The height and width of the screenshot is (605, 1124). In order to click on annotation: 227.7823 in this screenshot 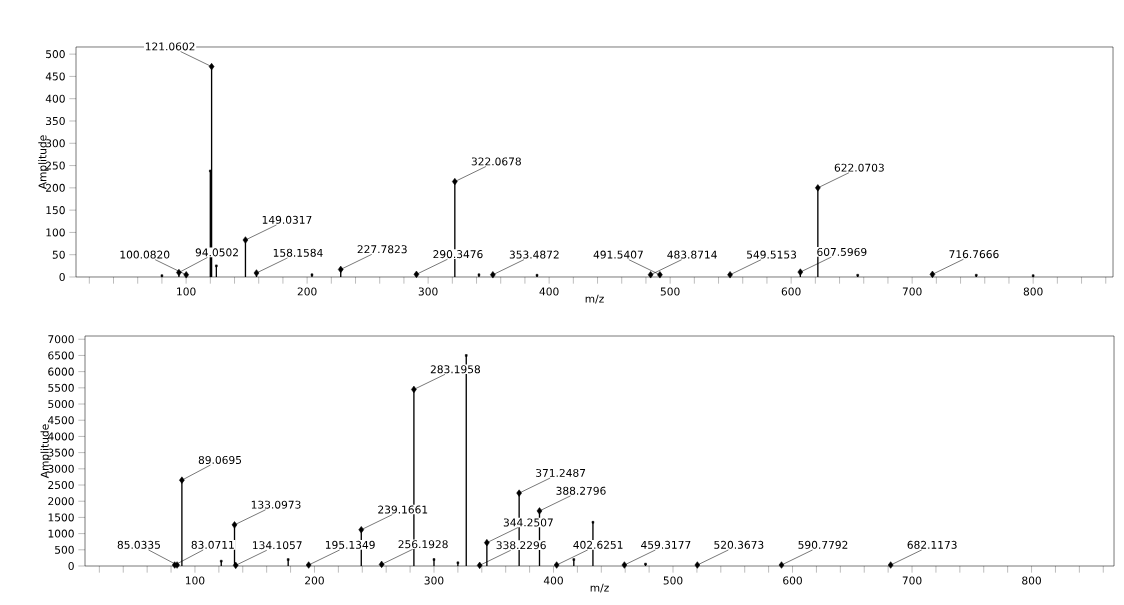, I will do `click(382, 249)`.